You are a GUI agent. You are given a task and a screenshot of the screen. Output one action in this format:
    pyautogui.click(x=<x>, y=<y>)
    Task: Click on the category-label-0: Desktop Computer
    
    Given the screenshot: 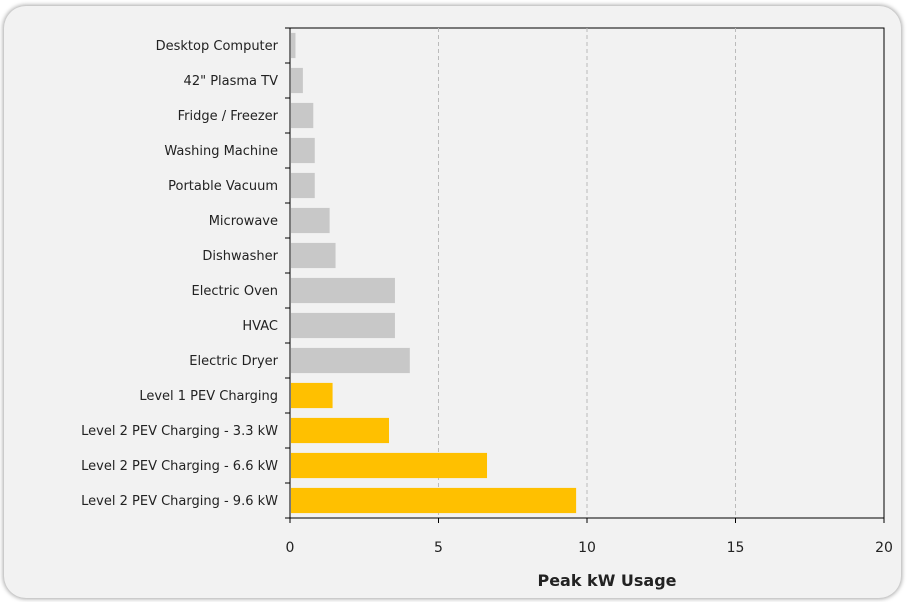 What is the action you would take?
    pyautogui.click(x=217, y=46)
    